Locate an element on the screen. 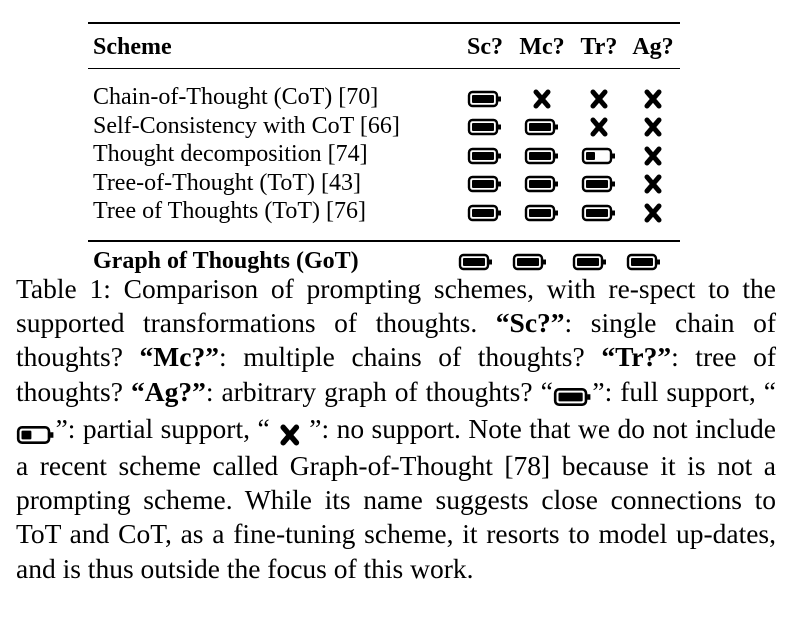  caption-term-mc: “Mc?” is located at coordinates (179, 357).